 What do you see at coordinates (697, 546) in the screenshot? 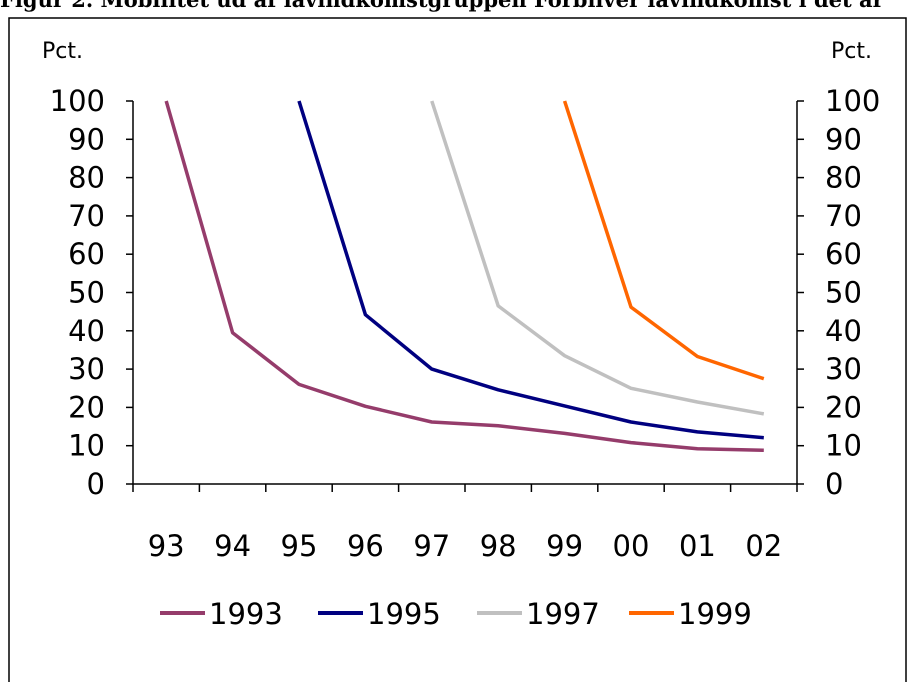
I see `x-tick-label: 01` at bounding box center [697, 546].